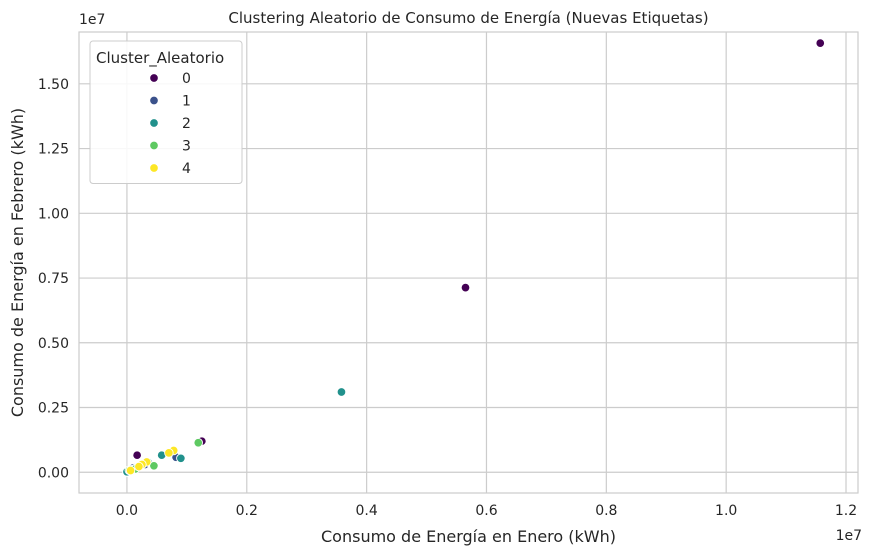 This screenshot has height=557, width=869. I want to click on x-tick-label: 1.0, so click(726, 511).